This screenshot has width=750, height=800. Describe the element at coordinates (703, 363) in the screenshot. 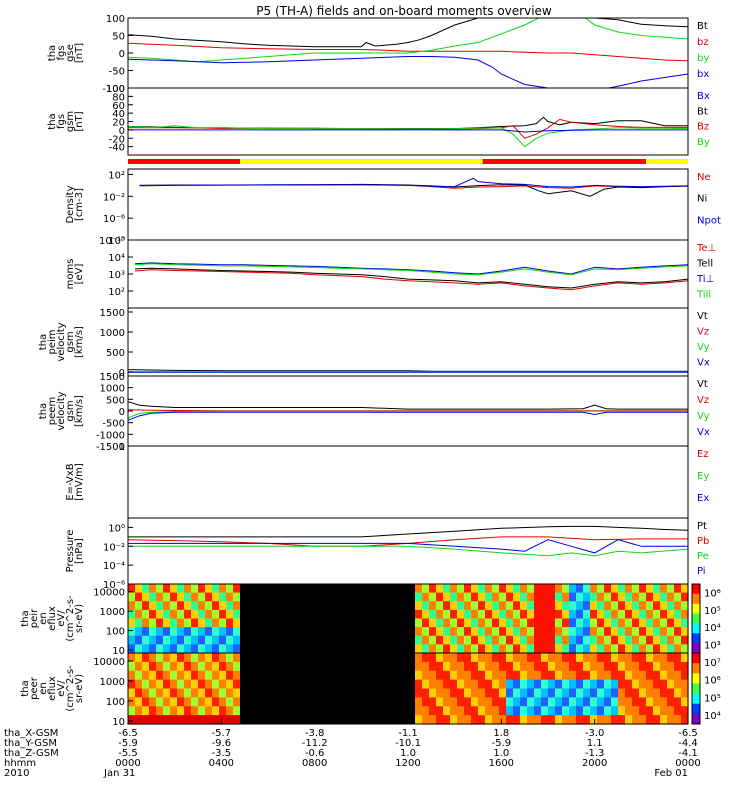

I see `legend-label: Vx` at that location.